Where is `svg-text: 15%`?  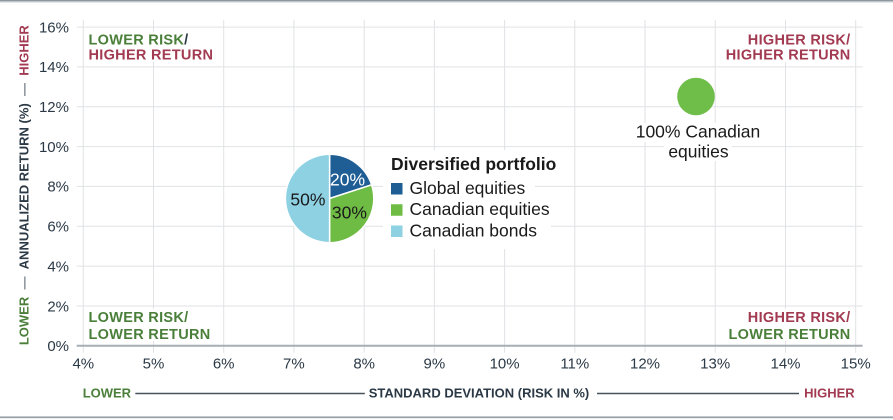 svg-text: 15% is located at coordinates (856, 364).